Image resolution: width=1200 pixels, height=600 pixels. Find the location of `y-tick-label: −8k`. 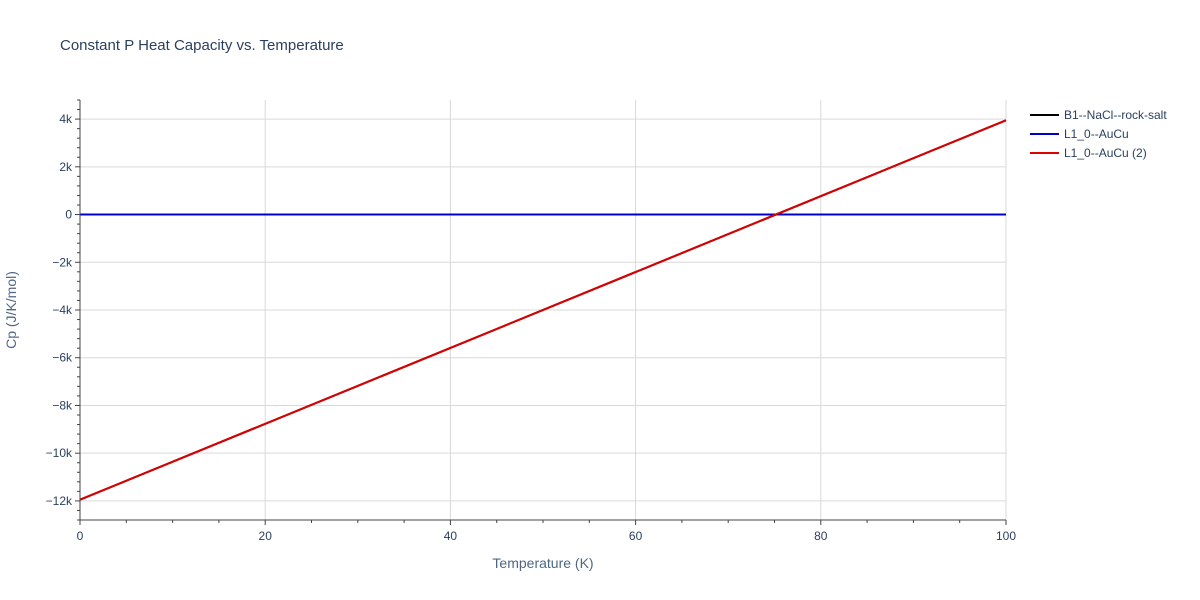

y-tick-label: −8k is located at coordinates (62, 405).